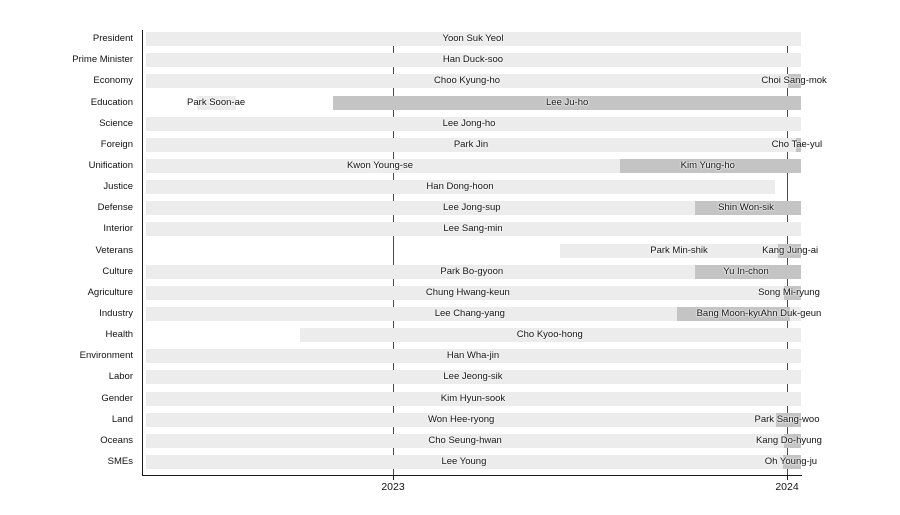  I want to click on minister-name-label: Park Sang-woo, so click(787, 419).